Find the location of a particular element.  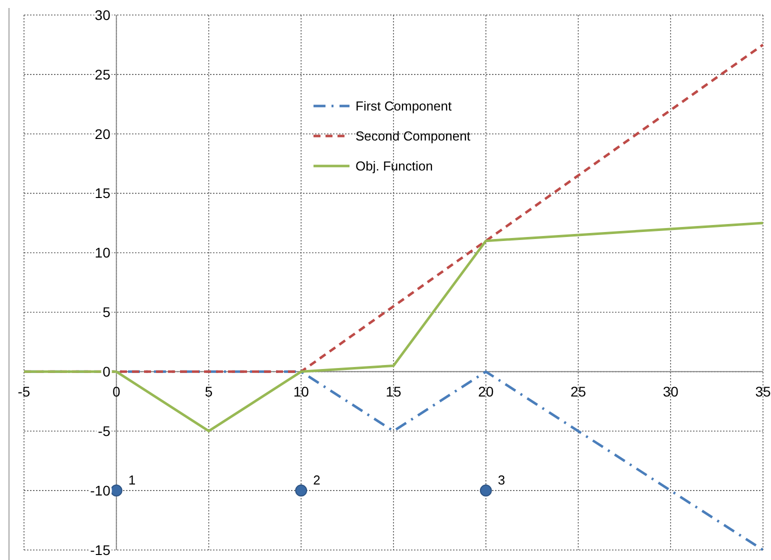

y-tick-label: -10 is located at coordinates (100, 490).